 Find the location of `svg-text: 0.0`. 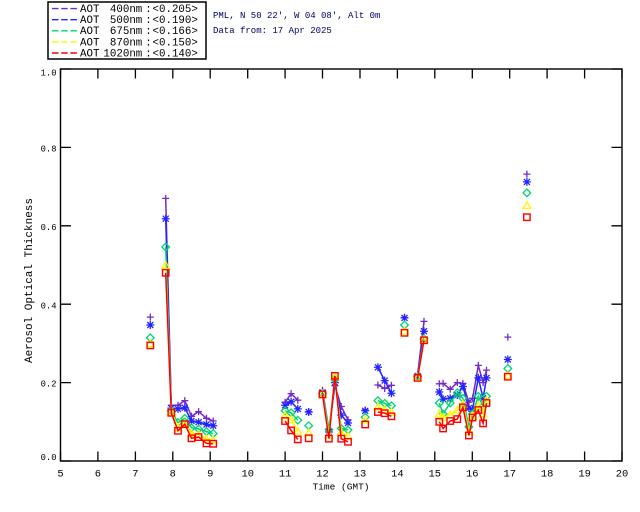

svg-text: 0.0 is located at coordinates (49, 458).